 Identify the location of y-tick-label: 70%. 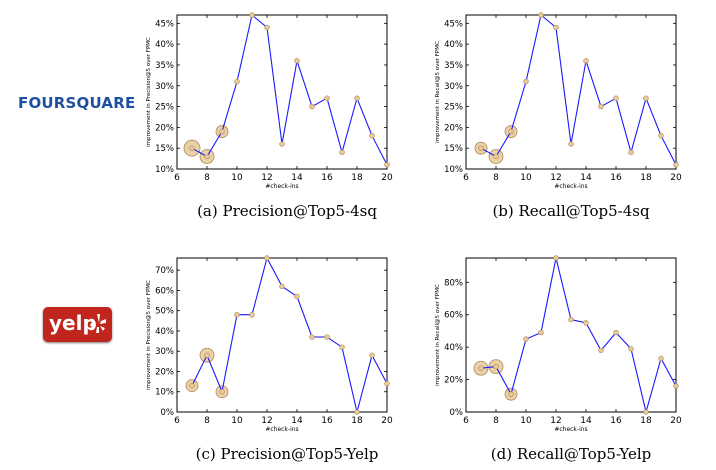
(164, 271).